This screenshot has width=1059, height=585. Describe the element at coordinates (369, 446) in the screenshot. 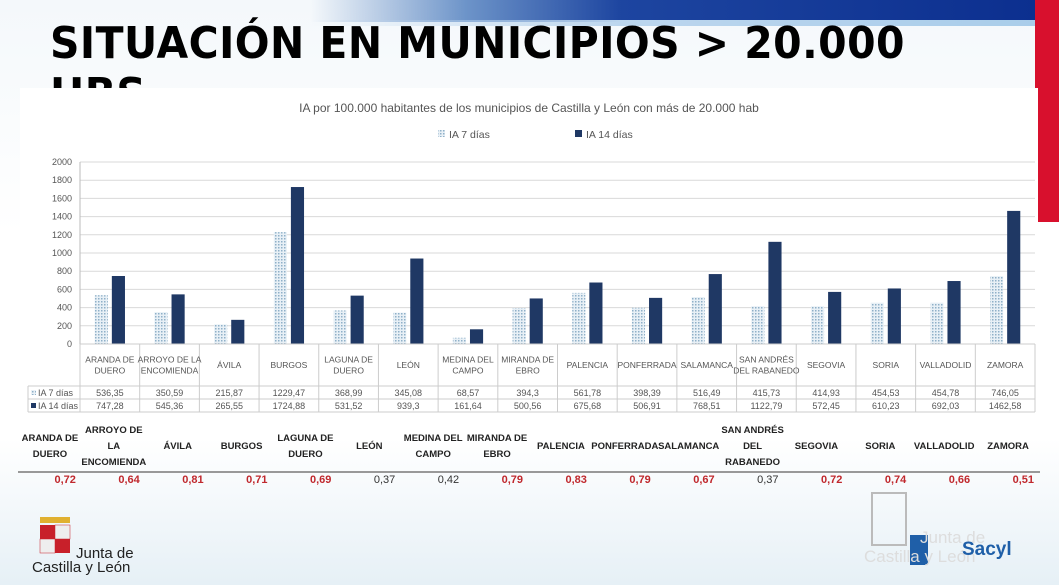

I see `ratio-header: LEÓN` at that location.